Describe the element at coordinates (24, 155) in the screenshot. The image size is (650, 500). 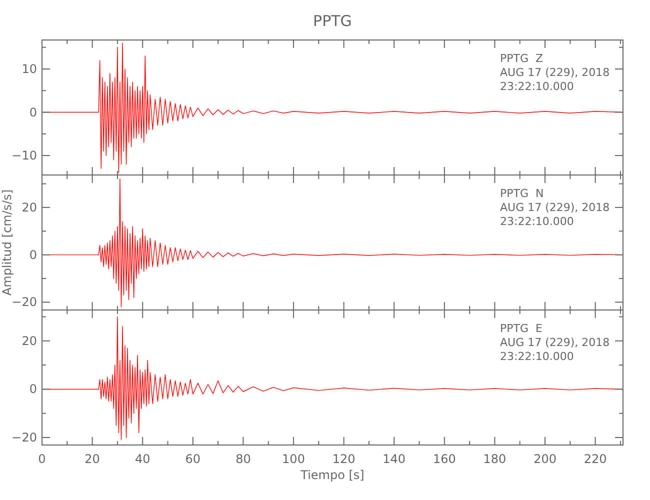
I see `y-tick-label: −10` at that location.